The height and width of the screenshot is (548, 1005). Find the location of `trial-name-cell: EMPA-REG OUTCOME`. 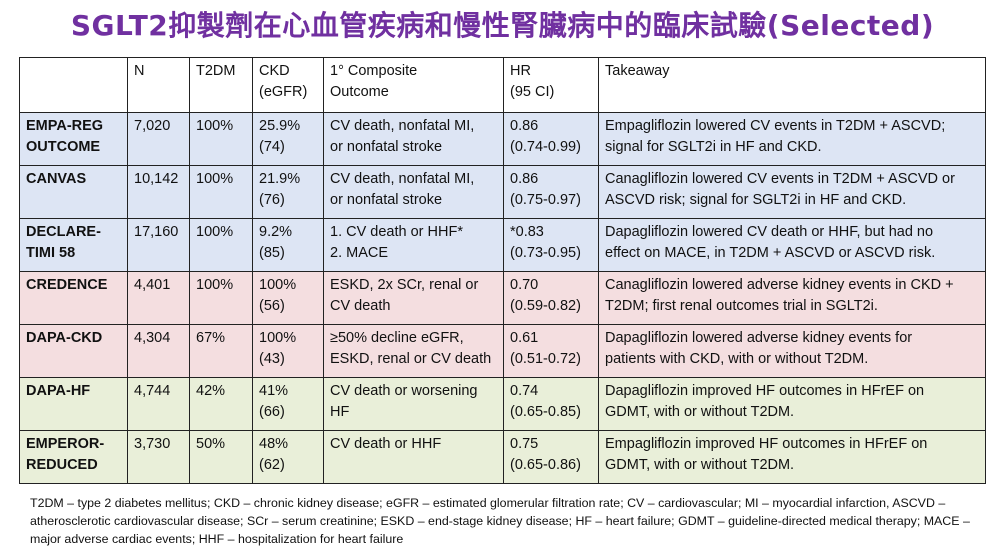

trial-name-cell: EMPA-REG OUTCOME is located at coordinates (73, 139).